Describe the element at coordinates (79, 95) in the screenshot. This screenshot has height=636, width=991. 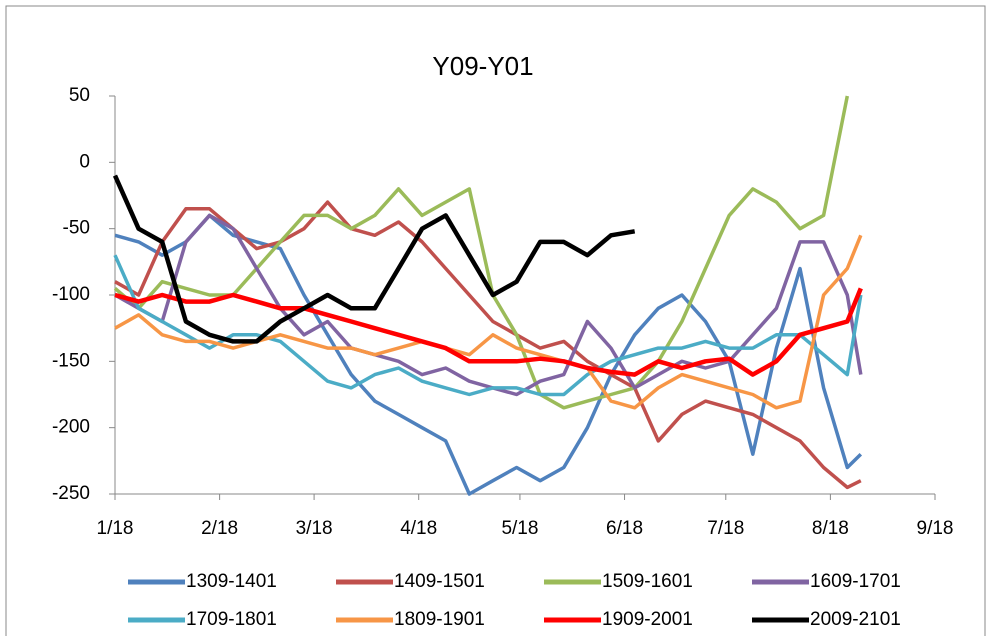
I see `y-tick-label: 50` at that location.